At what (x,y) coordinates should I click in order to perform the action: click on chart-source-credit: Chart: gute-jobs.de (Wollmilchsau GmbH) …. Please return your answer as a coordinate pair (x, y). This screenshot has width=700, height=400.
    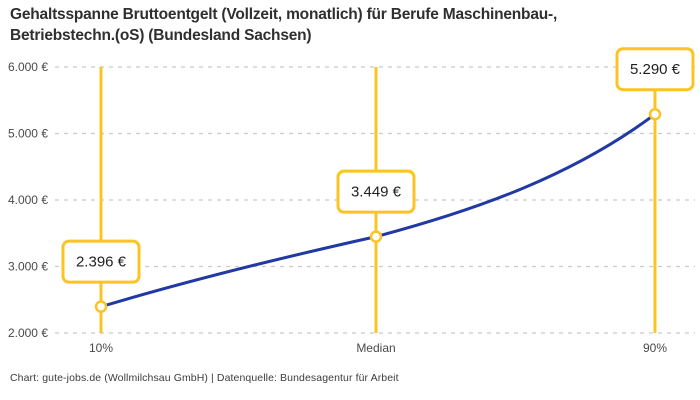
    Looking at the image, I should click on (204, 378).